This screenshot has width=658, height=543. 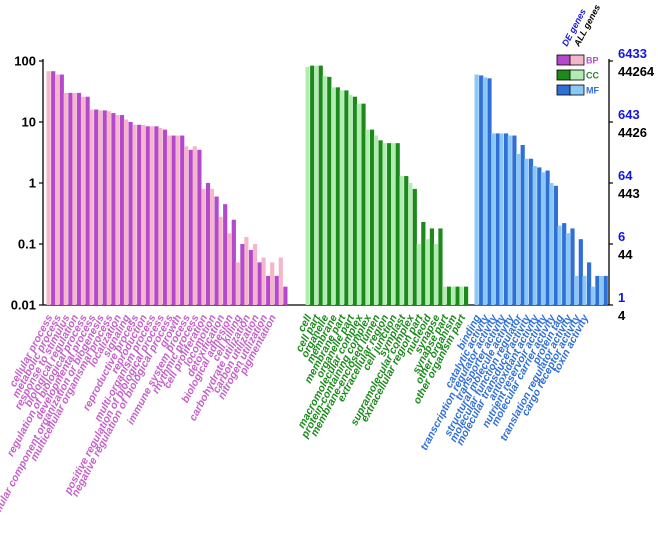 What do you see at coordinates (621, 297) in the screenshot?
I see `right-axis-de-count: 1` at bounding box center [621, 297].